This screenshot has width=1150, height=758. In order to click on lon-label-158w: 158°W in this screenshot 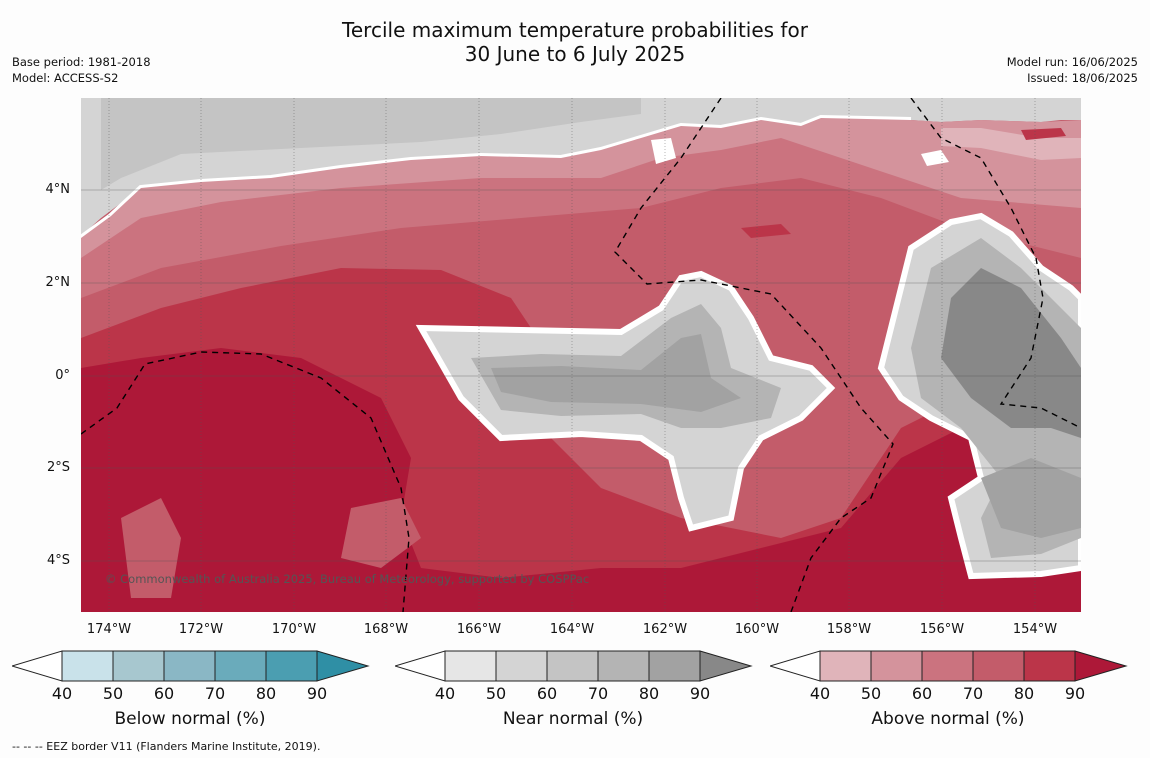, I will do `click(849, 629)`.